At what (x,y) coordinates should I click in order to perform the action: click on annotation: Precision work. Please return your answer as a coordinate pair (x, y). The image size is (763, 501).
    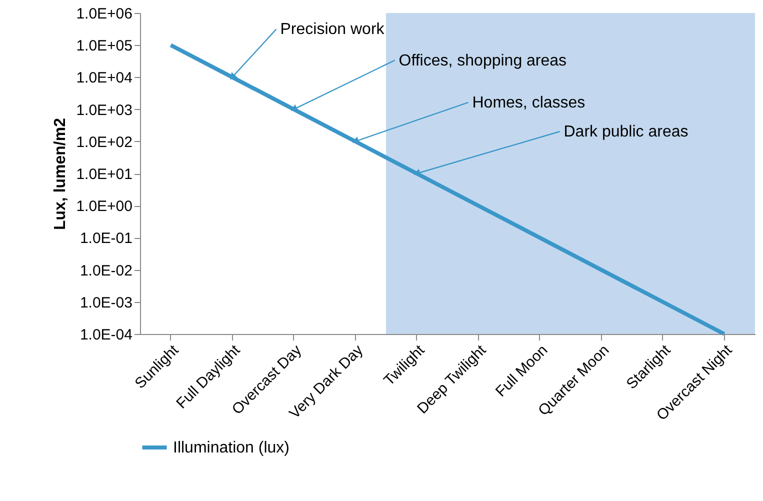
    Looking at the image, I should click on (333, 29).